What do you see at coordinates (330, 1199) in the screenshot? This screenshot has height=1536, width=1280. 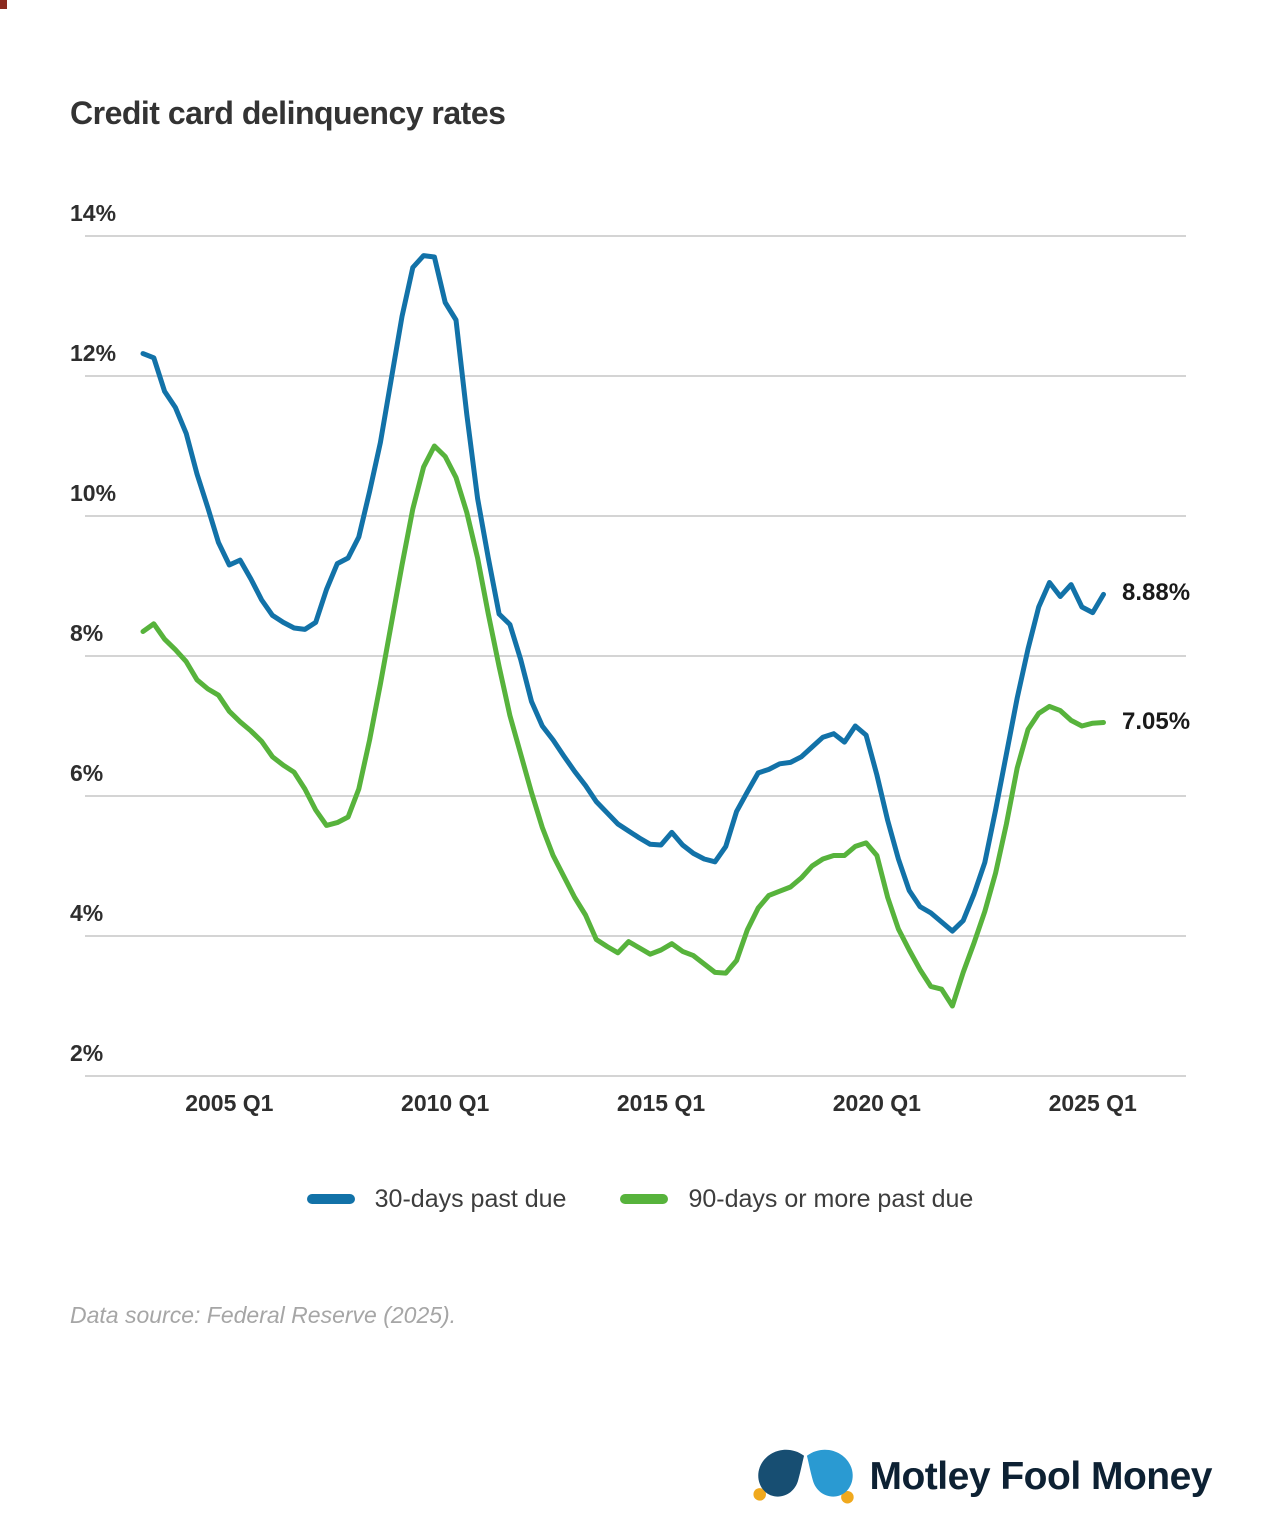 I see `legend-swatch-30-days` at bounding box center [330, 1199].